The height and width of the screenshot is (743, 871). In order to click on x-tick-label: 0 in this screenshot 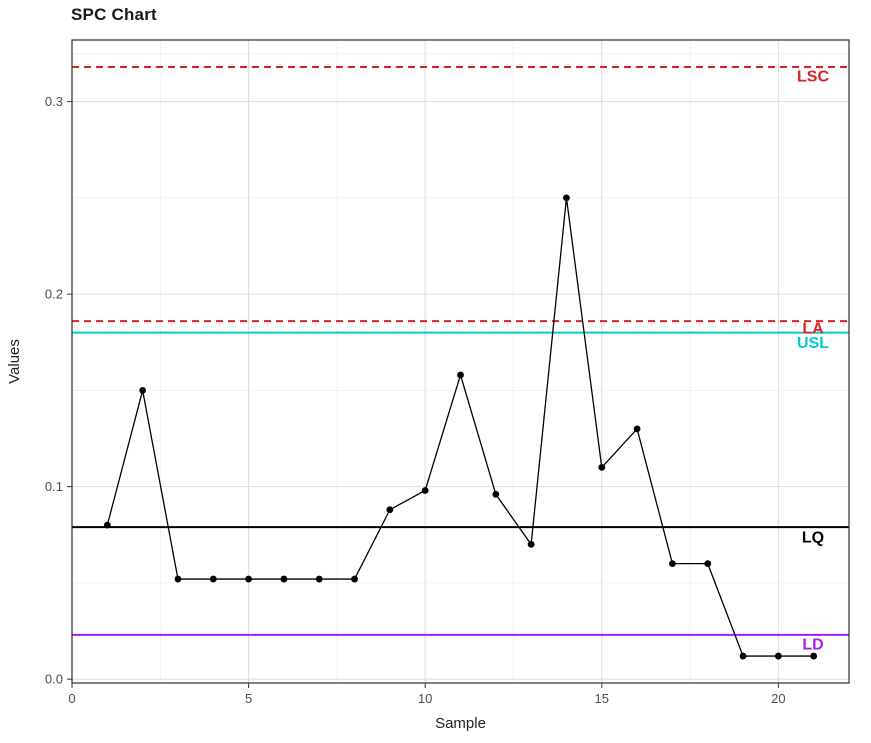, I will do `click(71, 698)`.